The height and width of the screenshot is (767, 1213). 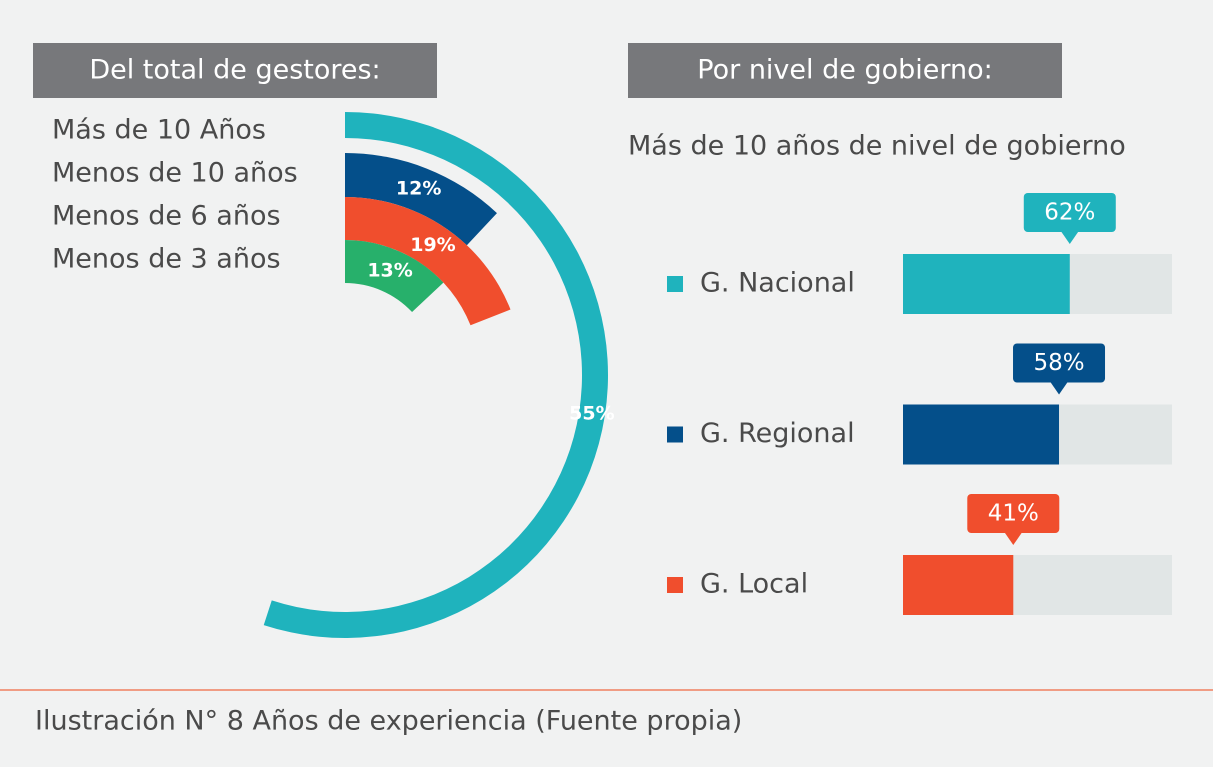 What do you see at coordinates (777, 433) in the screenshot?
I see `legend-label: G. Regional` at bounding box center [777, 433].